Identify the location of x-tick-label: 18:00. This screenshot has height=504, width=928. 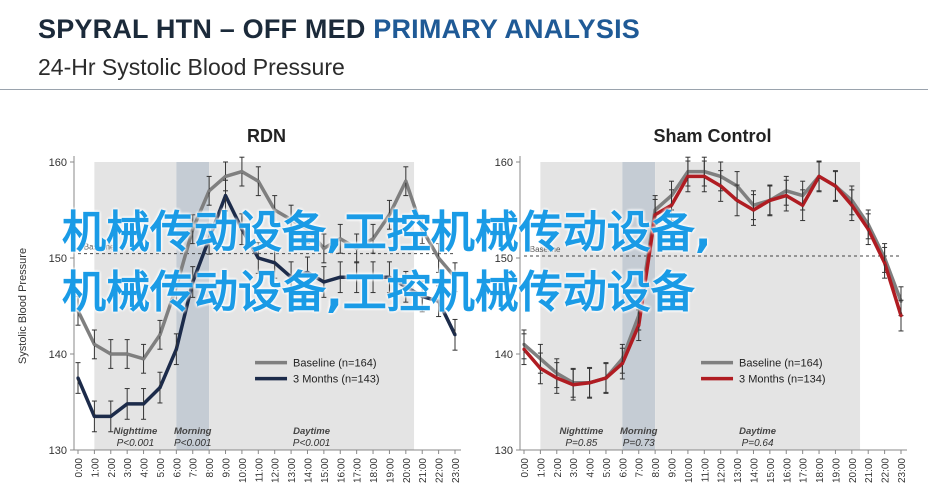
(374, 470).